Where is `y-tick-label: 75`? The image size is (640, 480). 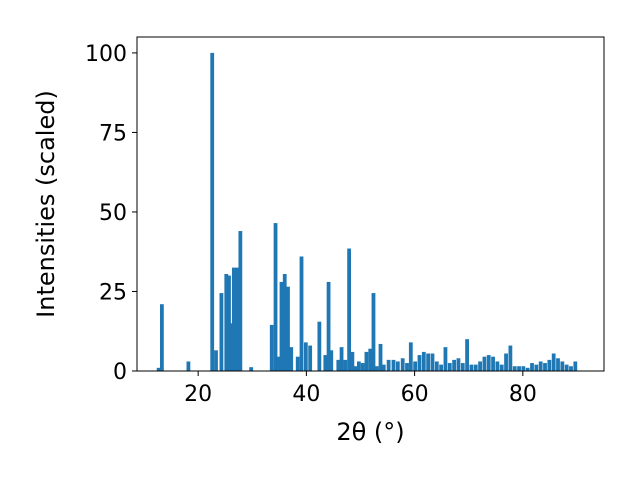 y-tick-label: 75 is located at coordinates (113, 133).